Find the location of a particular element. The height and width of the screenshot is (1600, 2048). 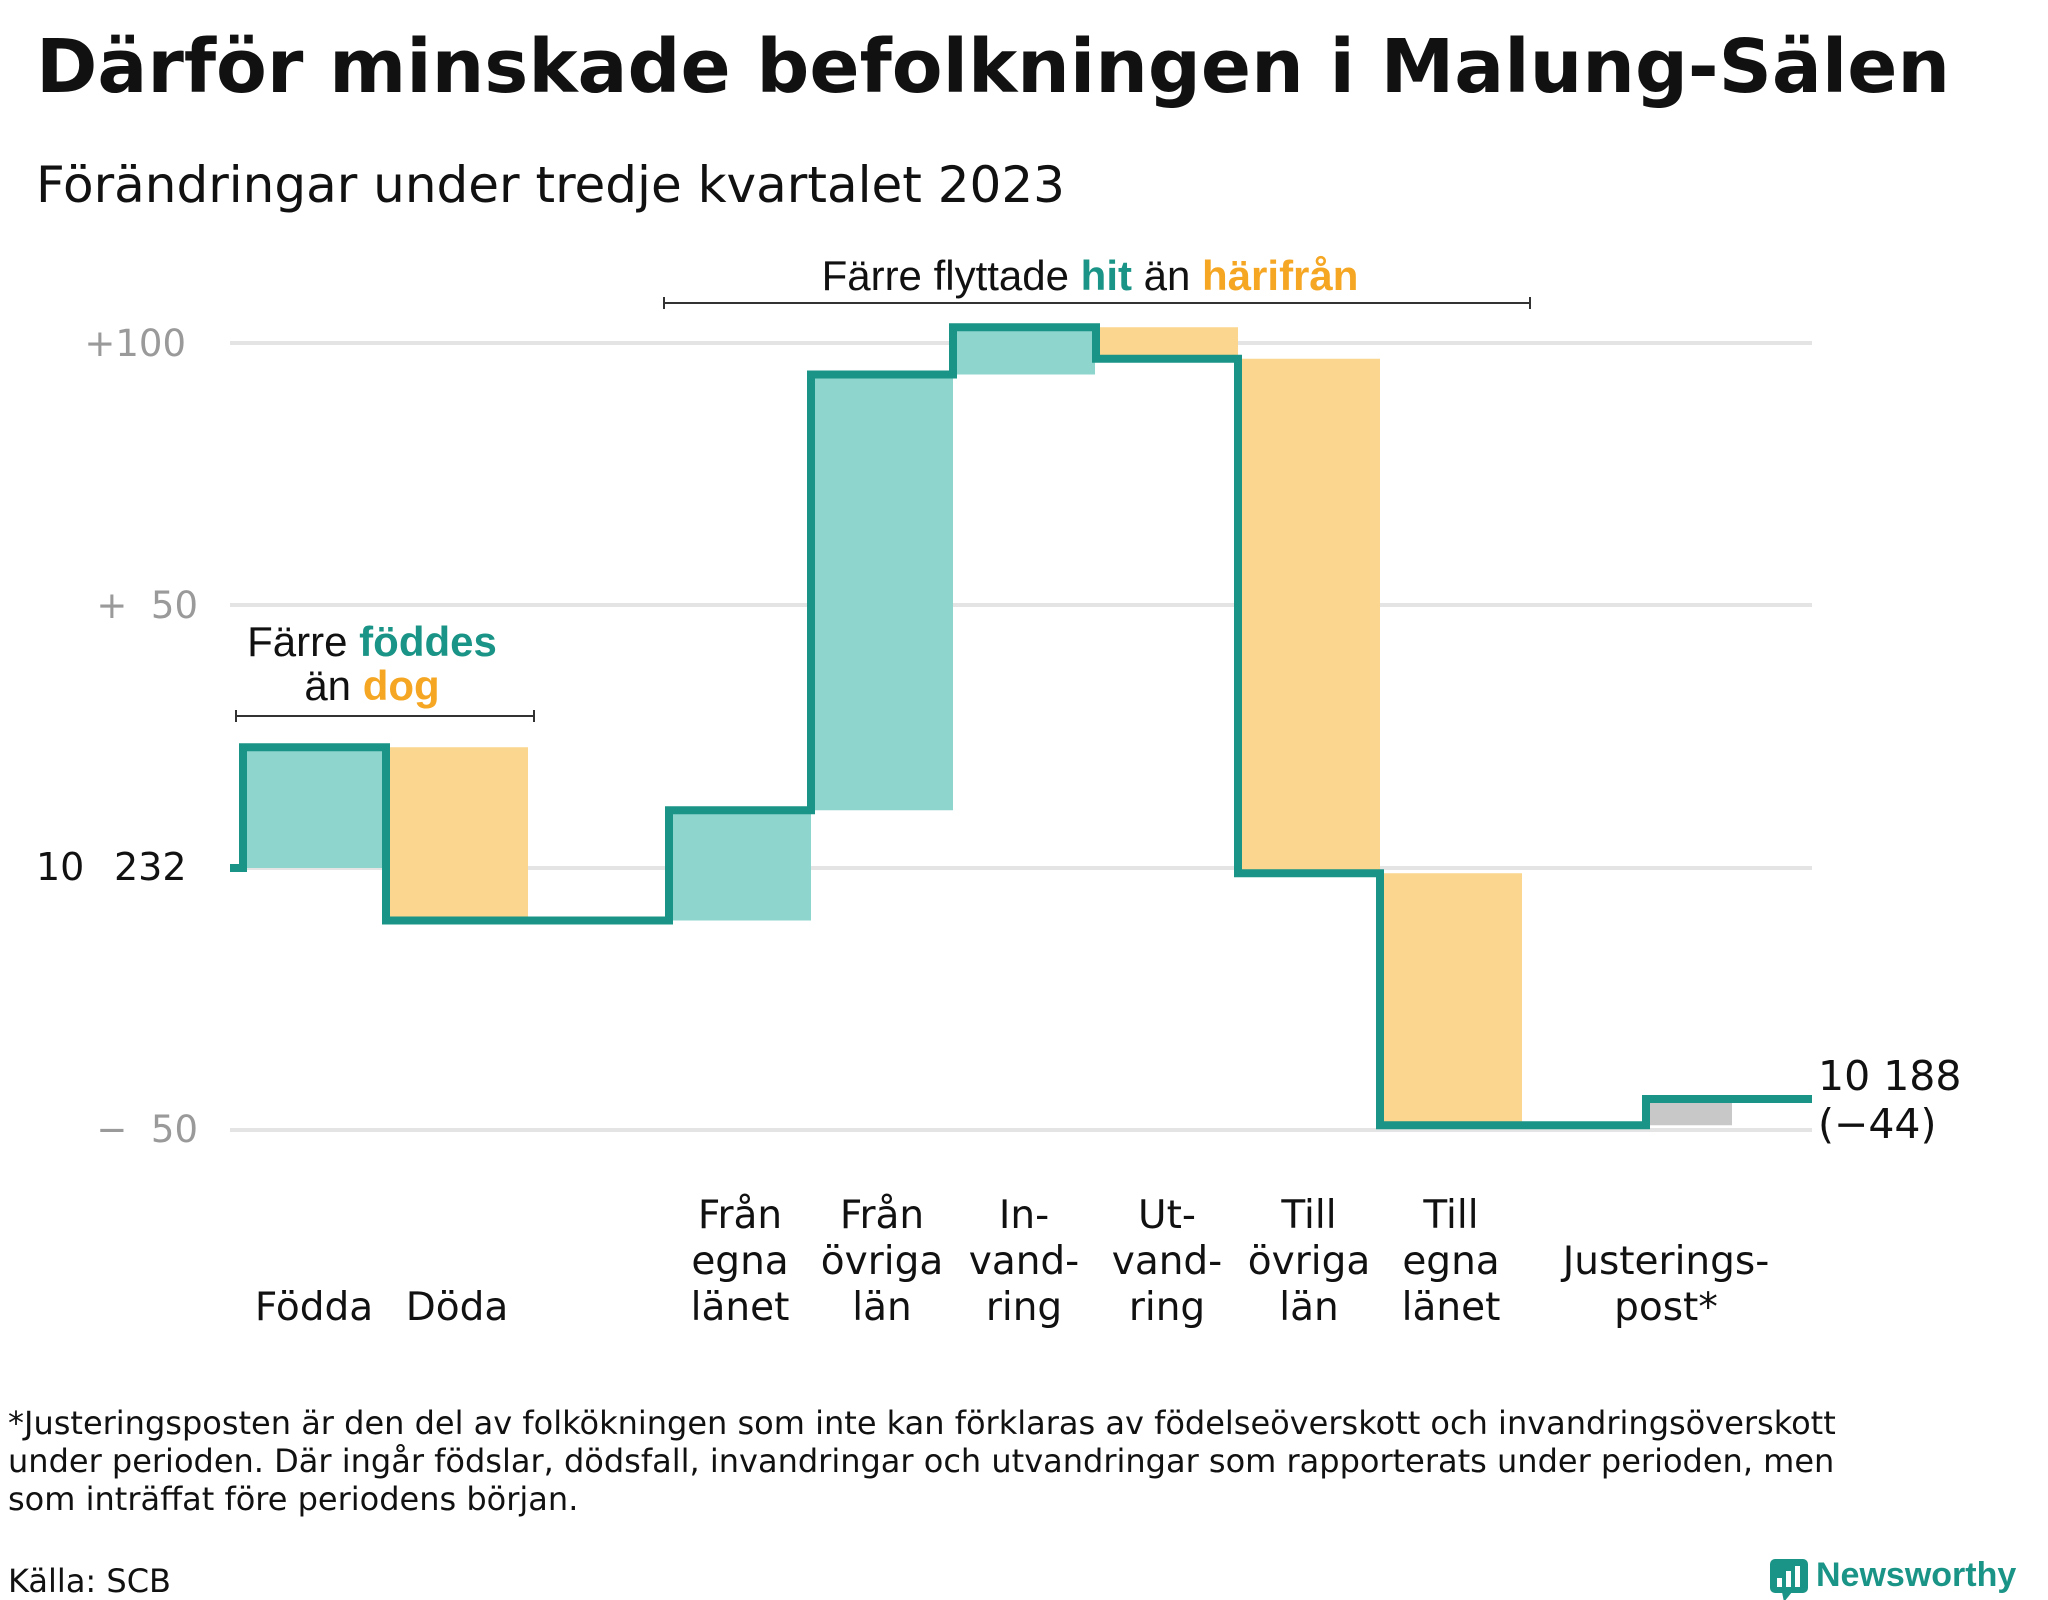

bar-justerings-post is located at coordinates (1689, 1112).